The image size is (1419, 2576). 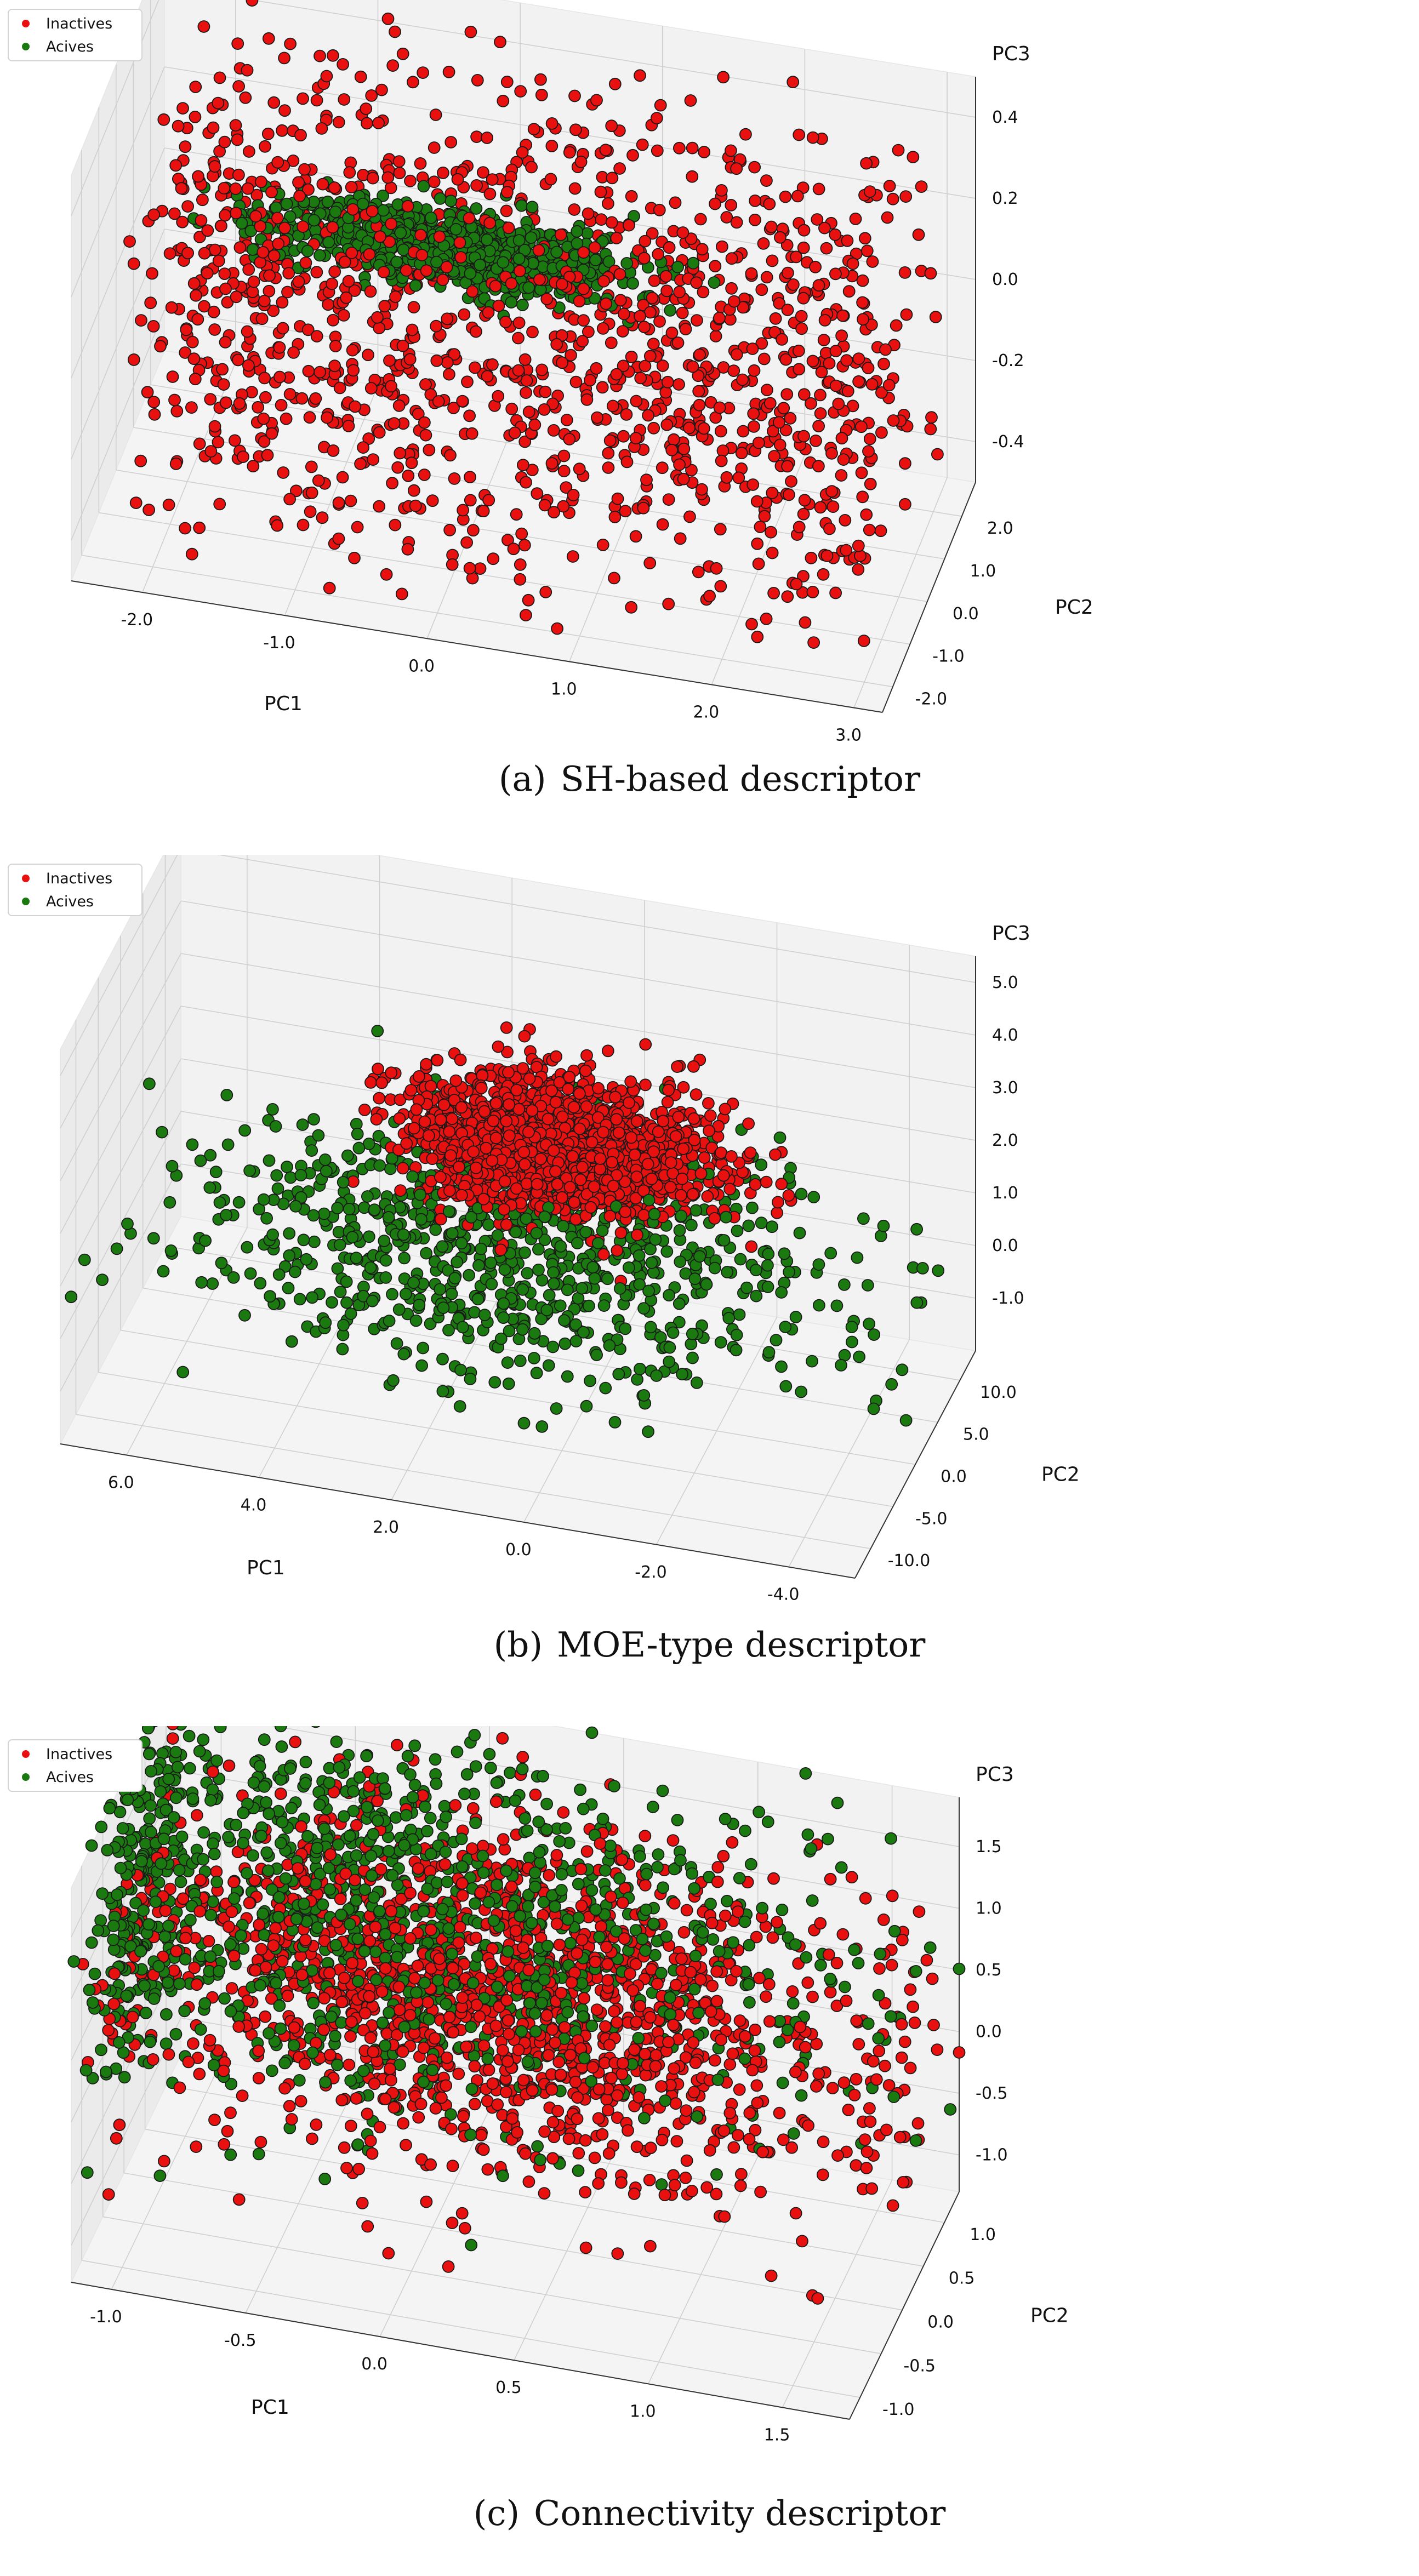 What do you see at coordinates (931, 699) in the screenshot?
I see `y-tick-label: -2.0` at bounding box center [931, 699].